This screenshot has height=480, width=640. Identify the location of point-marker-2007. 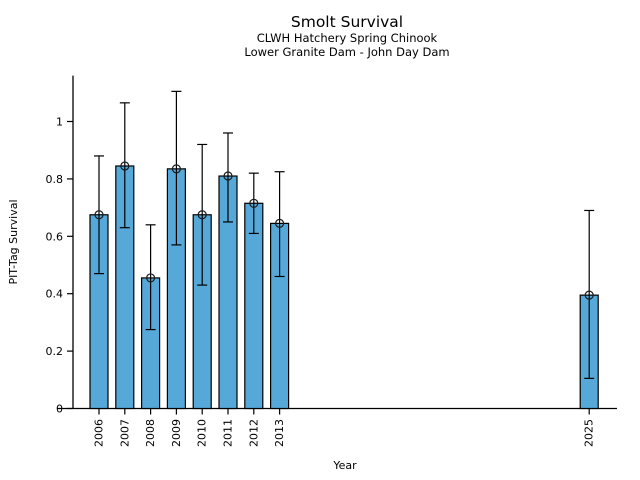
(125, 166).